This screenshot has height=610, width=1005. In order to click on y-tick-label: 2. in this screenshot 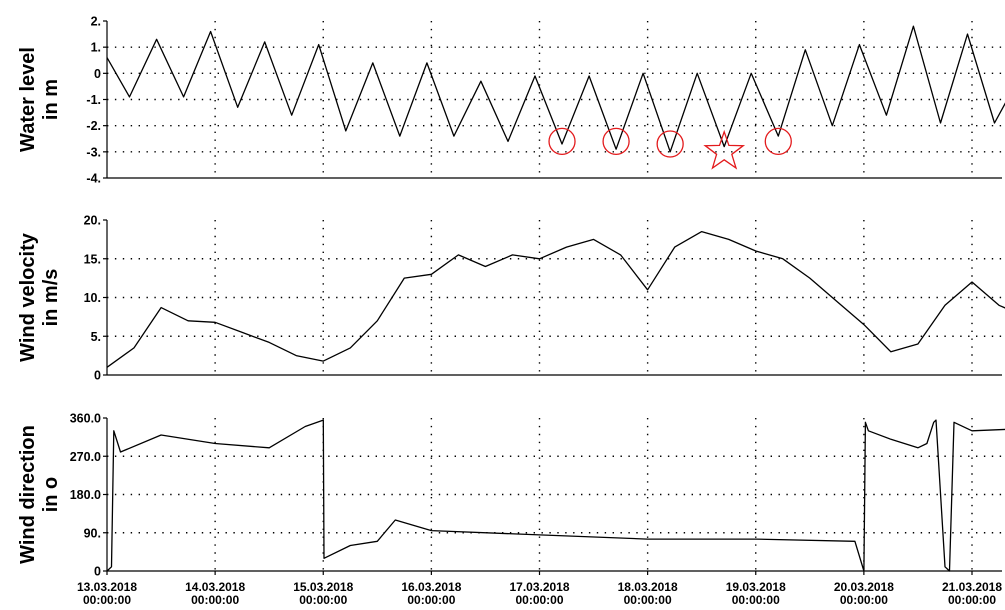, I will do `click(96, 22)`.